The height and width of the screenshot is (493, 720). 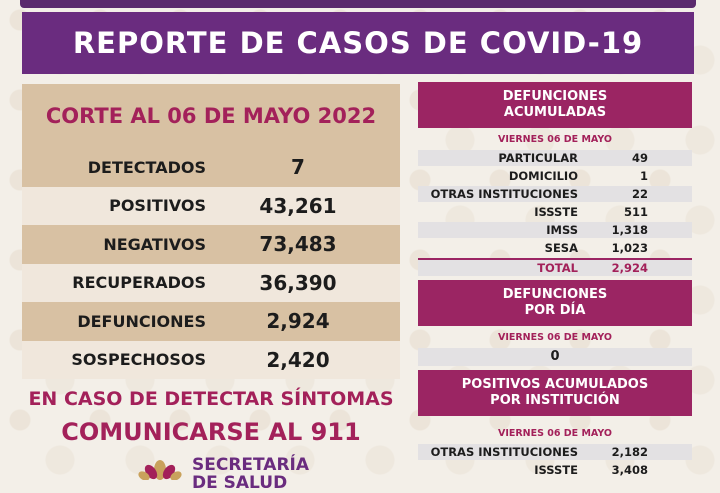 What do you see at coordinates (211, 399) in the screenshot?
I see `symptoms-alert: EN CASO DE DETECTAR SÍNTOMAS` at bounding box center [211, 399].